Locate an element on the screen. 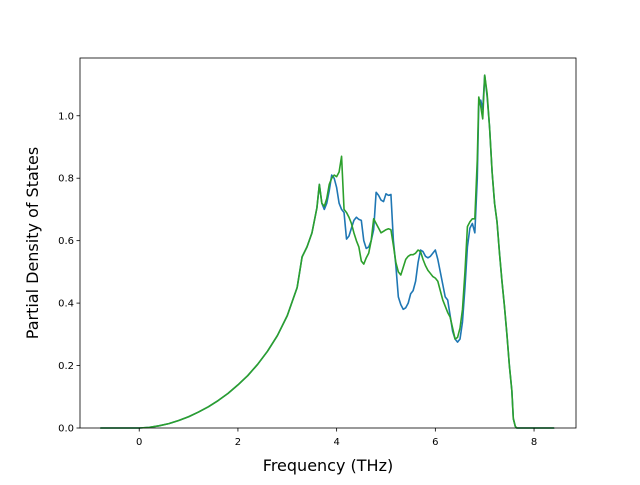 Image resolution: width=640 pixels, height=485 pixels. x-axis-ticks: 0 2 4 6 8 is located at coordinates (336, 438).